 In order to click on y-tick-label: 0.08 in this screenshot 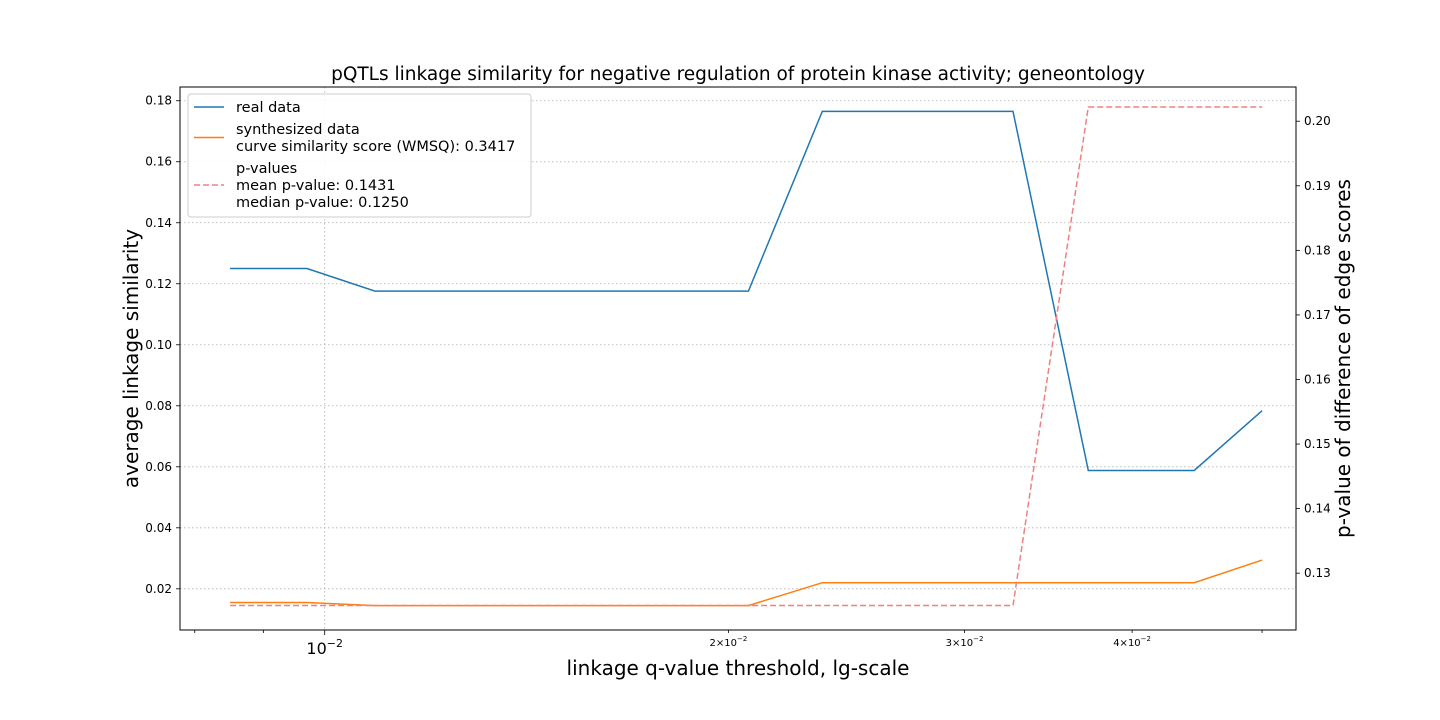, I will do `click(158, 406)`.